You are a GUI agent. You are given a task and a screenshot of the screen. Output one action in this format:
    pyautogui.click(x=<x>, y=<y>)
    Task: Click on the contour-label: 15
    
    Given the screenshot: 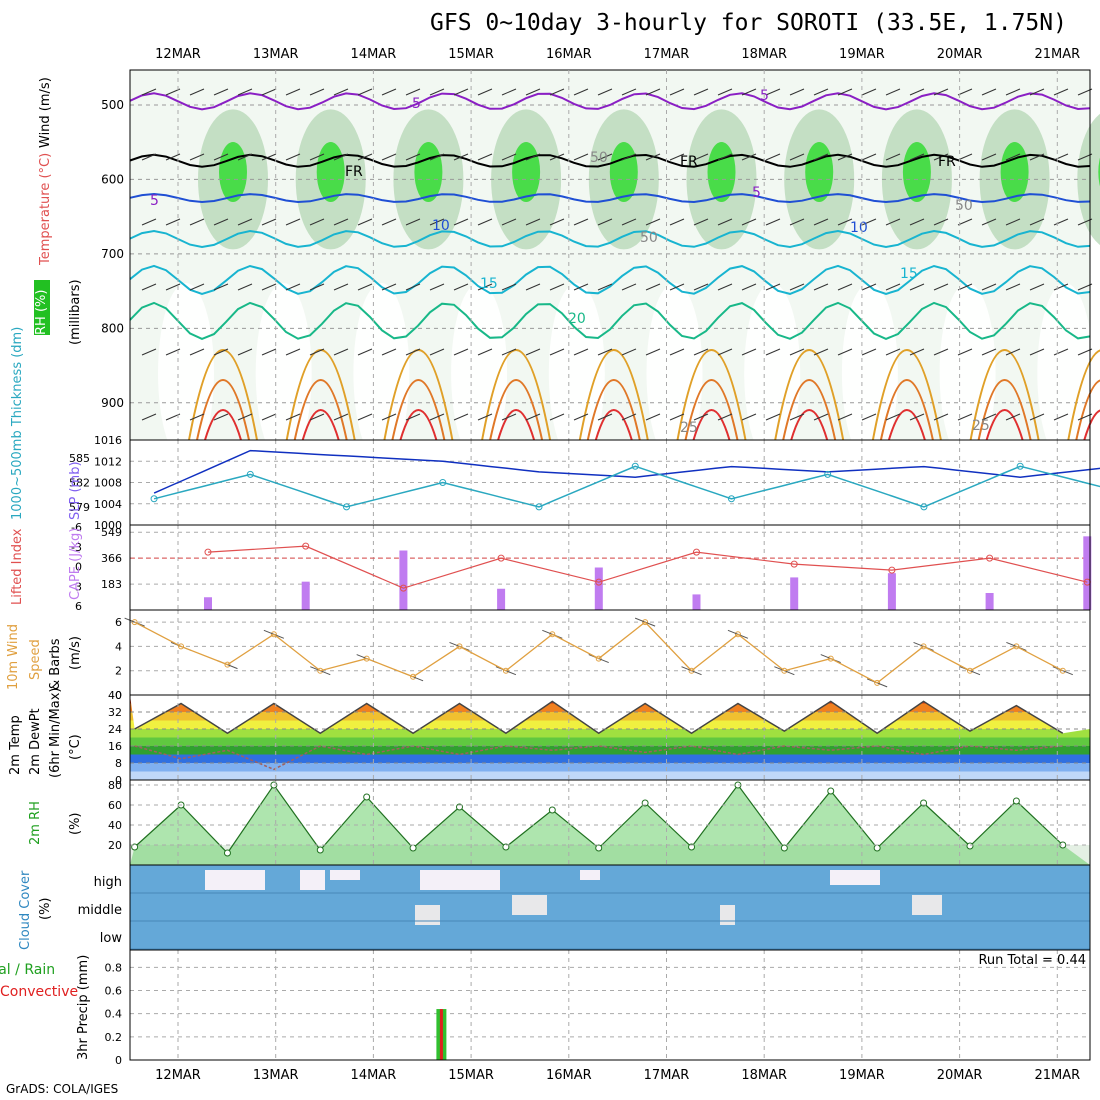 What is the action you would take?
    pyautogui.click(x=909, y=274)
    